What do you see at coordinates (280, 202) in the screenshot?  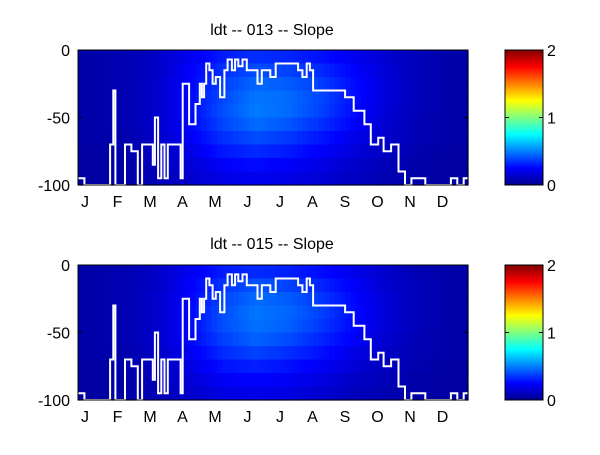 I see `x-tick-label: J` at bounding box center [280, 202].